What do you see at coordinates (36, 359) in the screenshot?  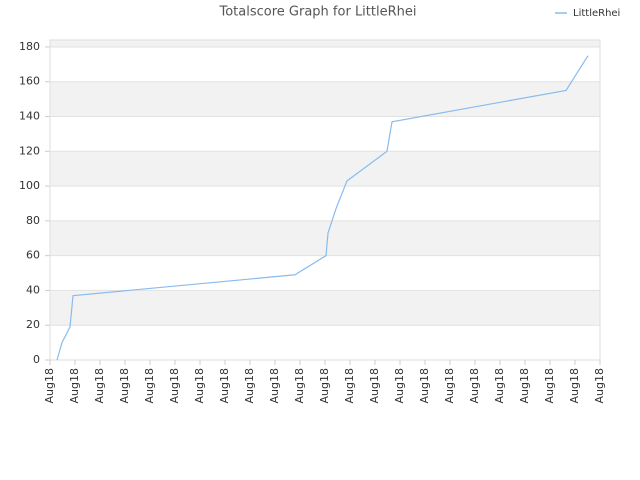 I see `y-tick-label: 0` at bounding box center [36, 359].